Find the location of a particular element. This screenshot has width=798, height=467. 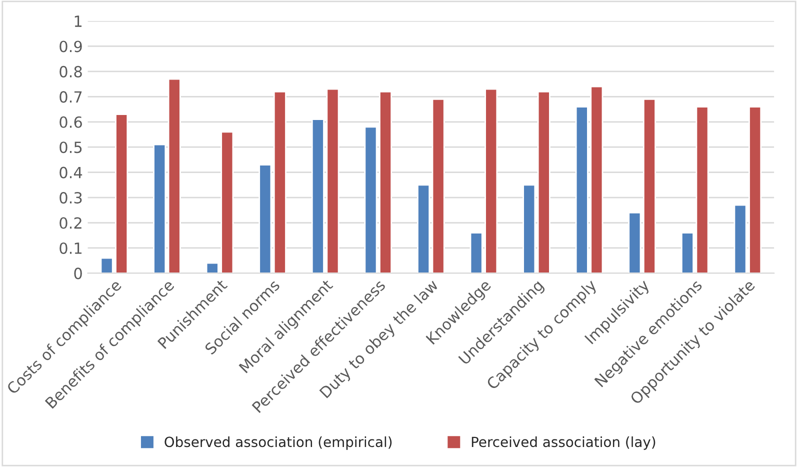

y-tick-label: 0.6 is located at coordinates (71, 122).